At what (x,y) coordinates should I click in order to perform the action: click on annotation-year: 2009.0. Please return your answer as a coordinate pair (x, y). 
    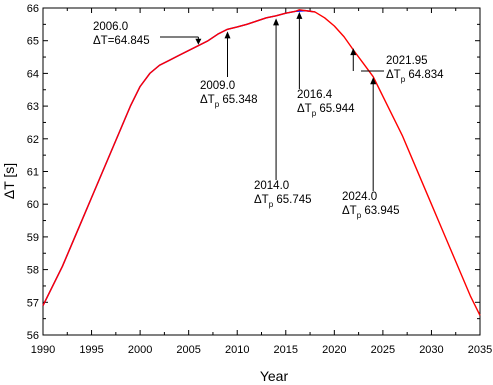
    Looking at the image, I should click on (217, 86).